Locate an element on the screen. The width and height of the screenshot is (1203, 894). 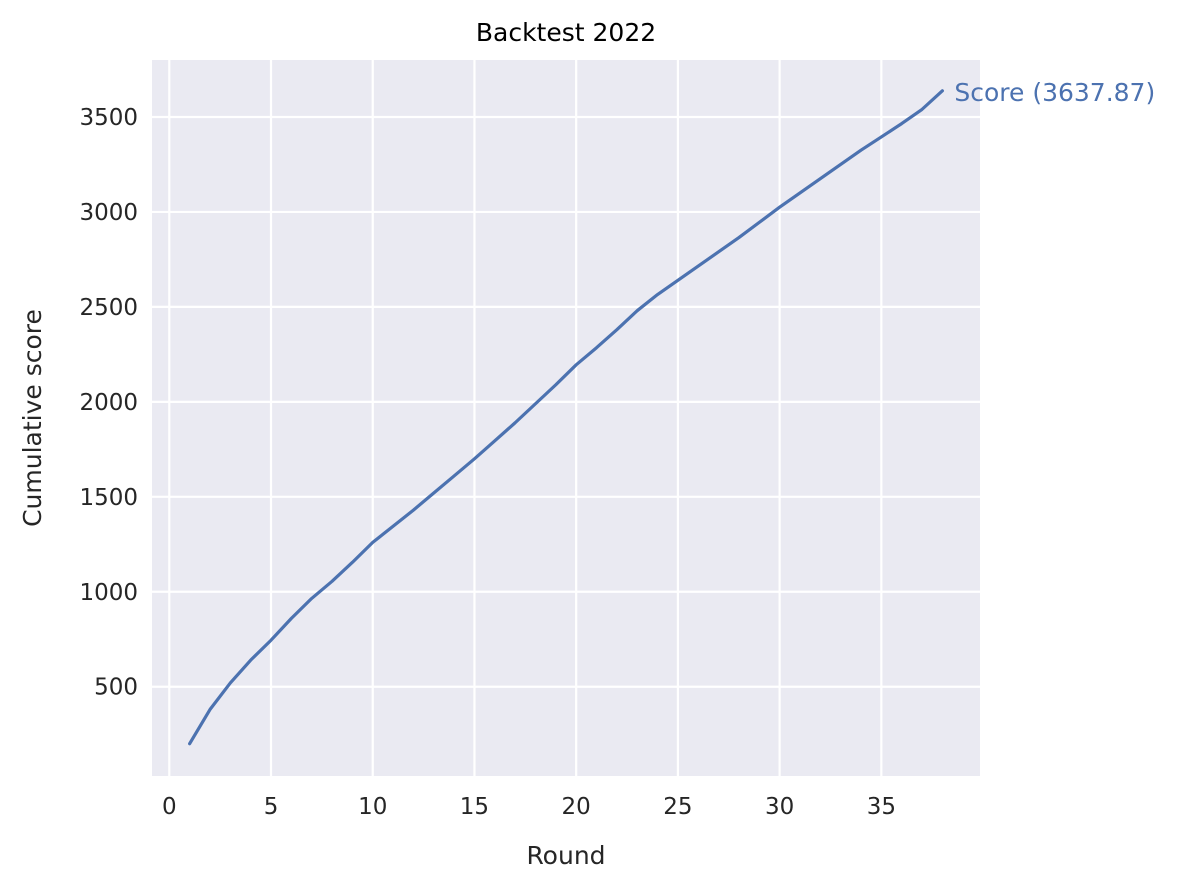
y-tick-label: 1000 is located at coordinates (108, 593).